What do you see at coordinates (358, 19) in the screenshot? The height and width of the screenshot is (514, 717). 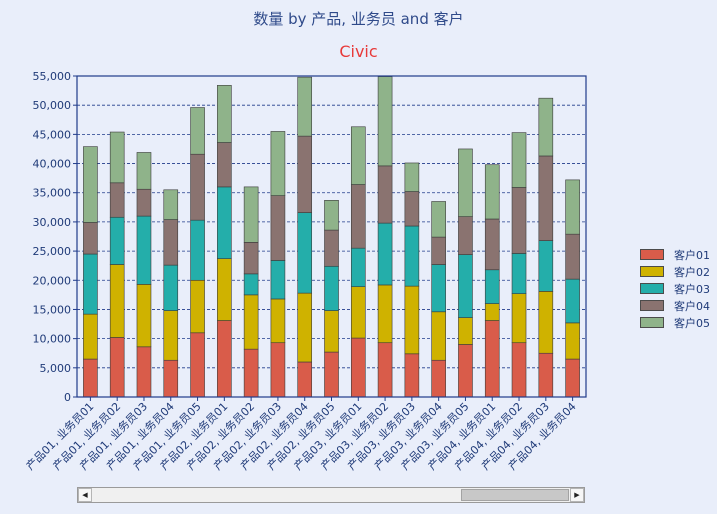 I see `chart-title: 数量 by 产品, 业务员 and 客户` at bounding box center [358, 19].